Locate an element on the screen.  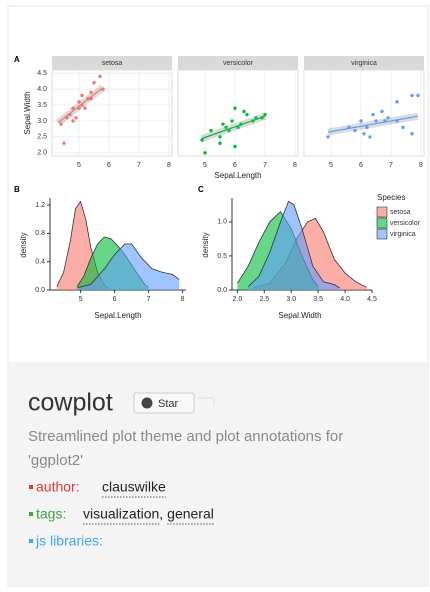
card-title: cowplot is located at coordinates (70, 403).